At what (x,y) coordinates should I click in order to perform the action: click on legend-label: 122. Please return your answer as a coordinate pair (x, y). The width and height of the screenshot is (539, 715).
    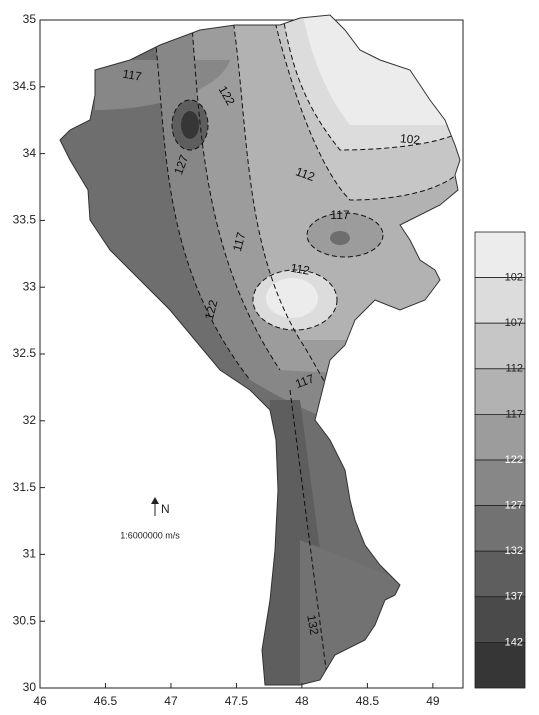
    Looking at the image, I should click on (514, 460).